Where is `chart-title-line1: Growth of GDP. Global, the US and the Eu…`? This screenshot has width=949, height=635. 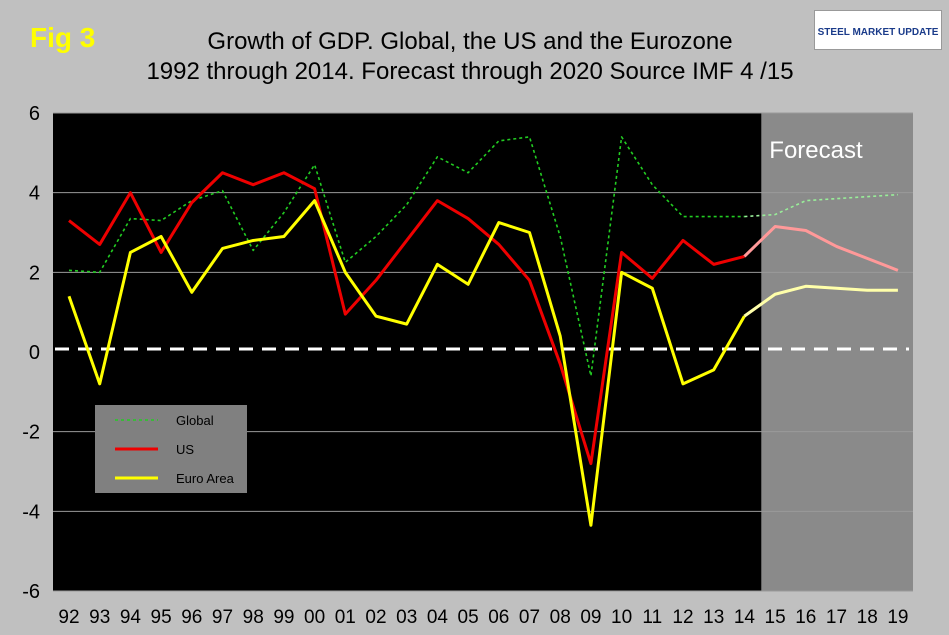
chart-title-line1: Growth of GDP. Global, the US and the Eu… is located at coordinates (470, 41).